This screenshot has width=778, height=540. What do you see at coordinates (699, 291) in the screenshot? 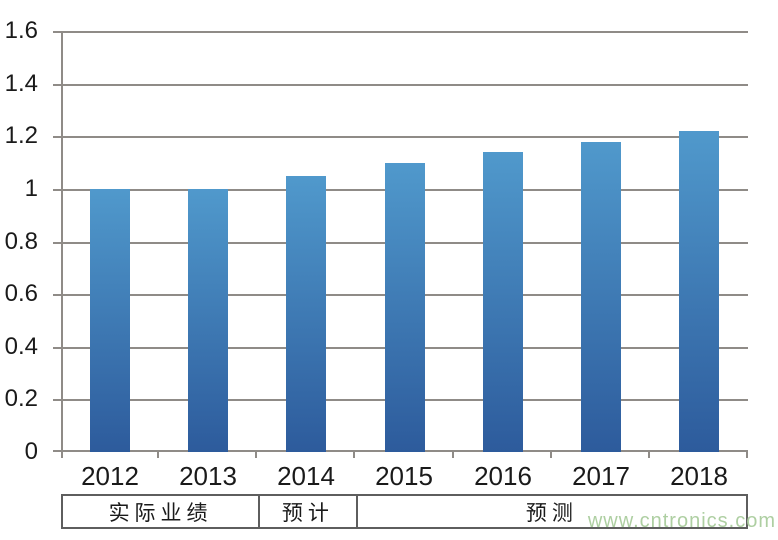
I see `bar-2018` at bounding box center [699, 291].